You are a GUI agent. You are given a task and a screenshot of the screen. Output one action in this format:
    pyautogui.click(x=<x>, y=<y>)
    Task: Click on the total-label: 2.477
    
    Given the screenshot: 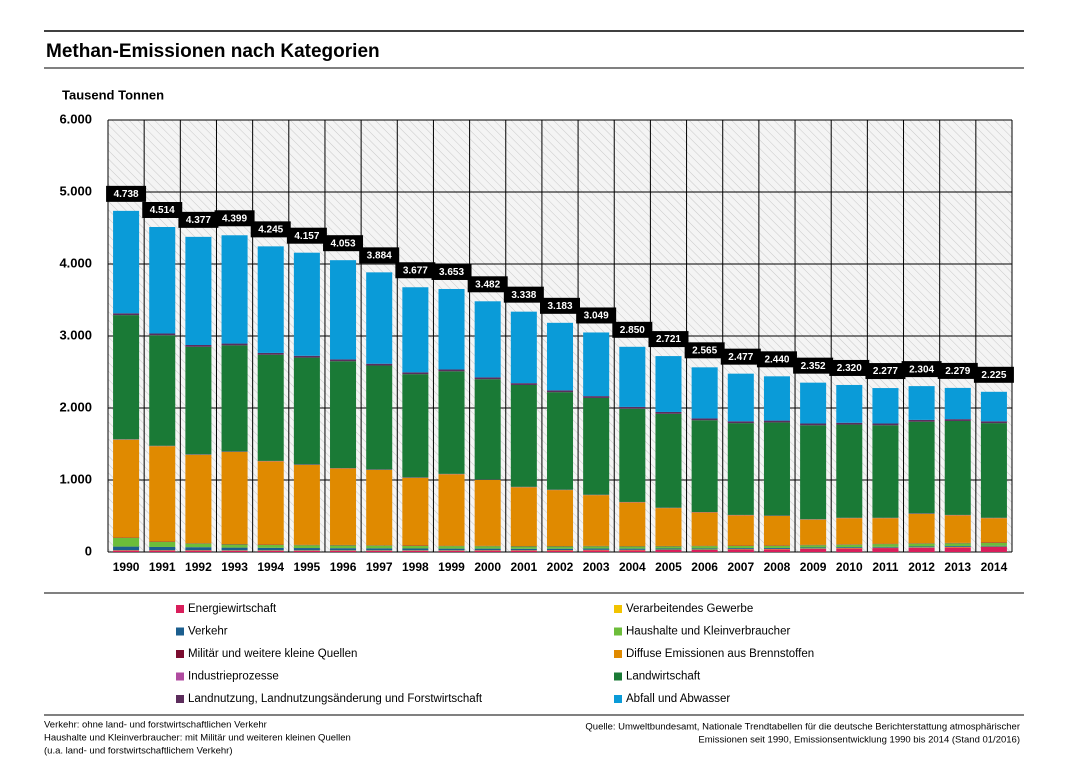 What is the action you would take?
    pyautogui.click(x=740, y=357)
    